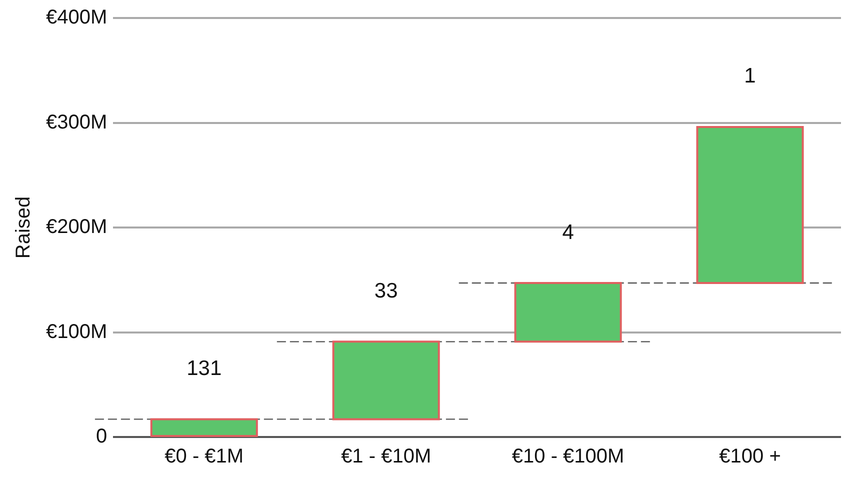 This screenshot has width=847, height=481. I want to click on x-tick-label: €0 - €1M, so click(204, 457).